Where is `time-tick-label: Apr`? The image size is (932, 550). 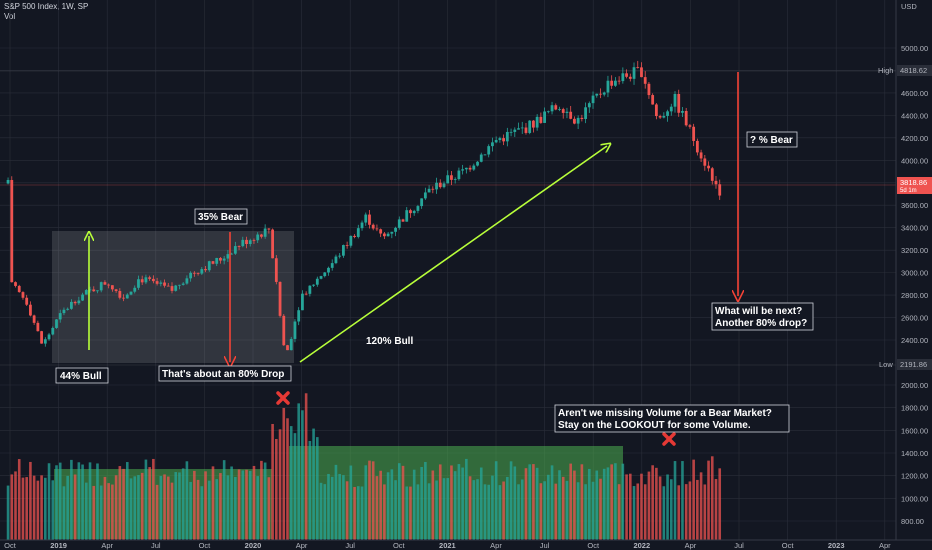
time-tick-label: Apr is located at coordinates (302, 545).